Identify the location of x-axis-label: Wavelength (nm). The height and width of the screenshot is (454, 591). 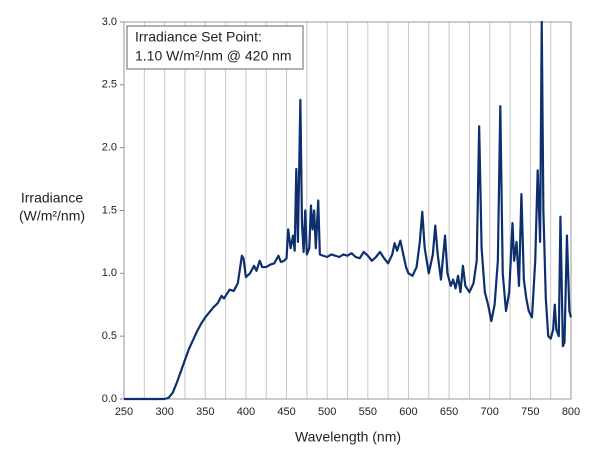
(348, 437).